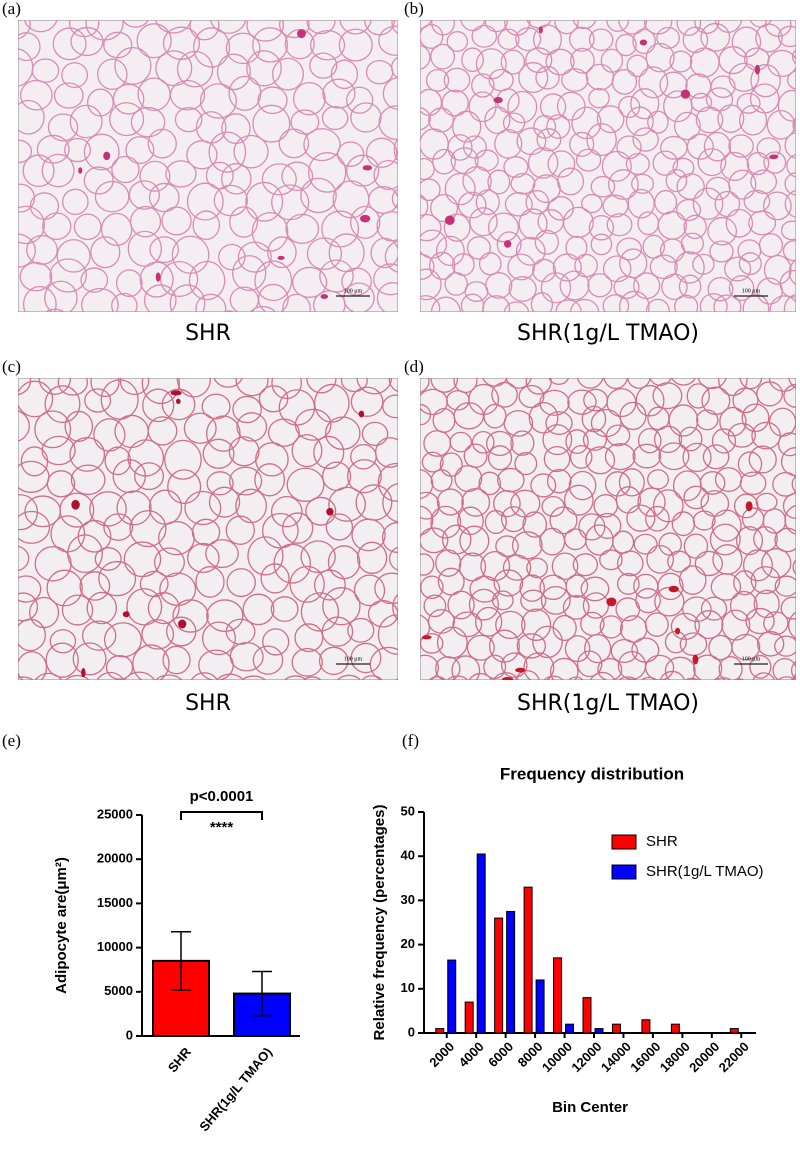 The height and width of the screenshot is (1153, 800). Describe the element at coordinates (592, 773) in the screenshot. I see `chart-title: Frequency distribution` at that location.